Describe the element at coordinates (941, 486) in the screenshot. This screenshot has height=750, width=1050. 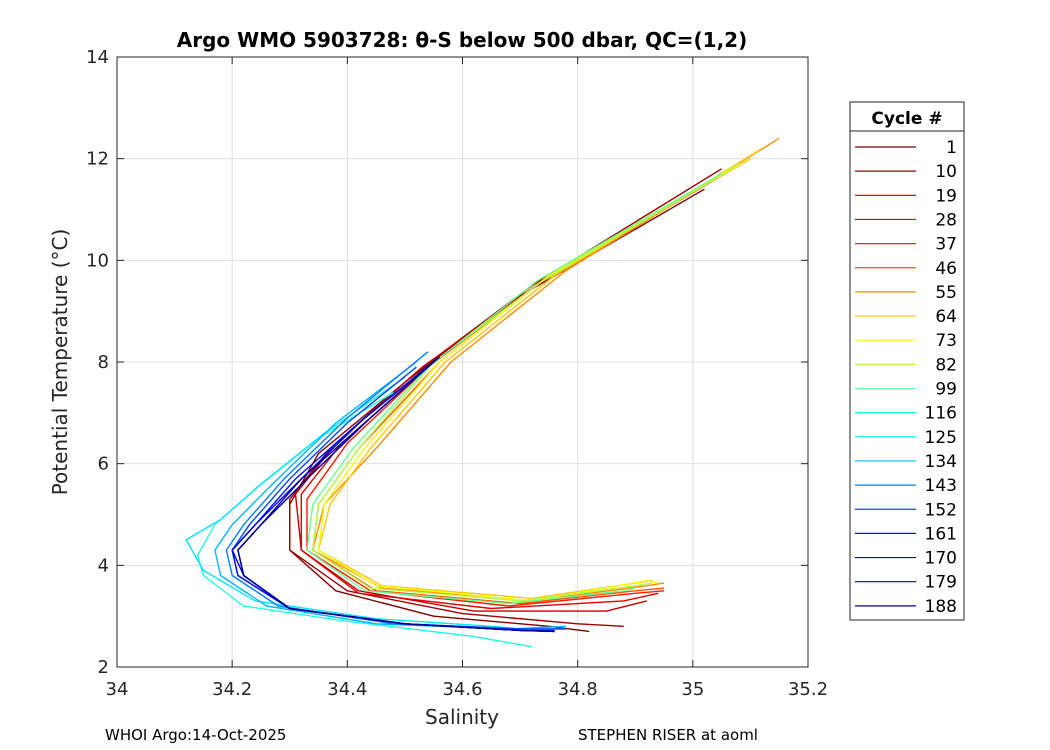
I see `legend-label: 143` at that location.